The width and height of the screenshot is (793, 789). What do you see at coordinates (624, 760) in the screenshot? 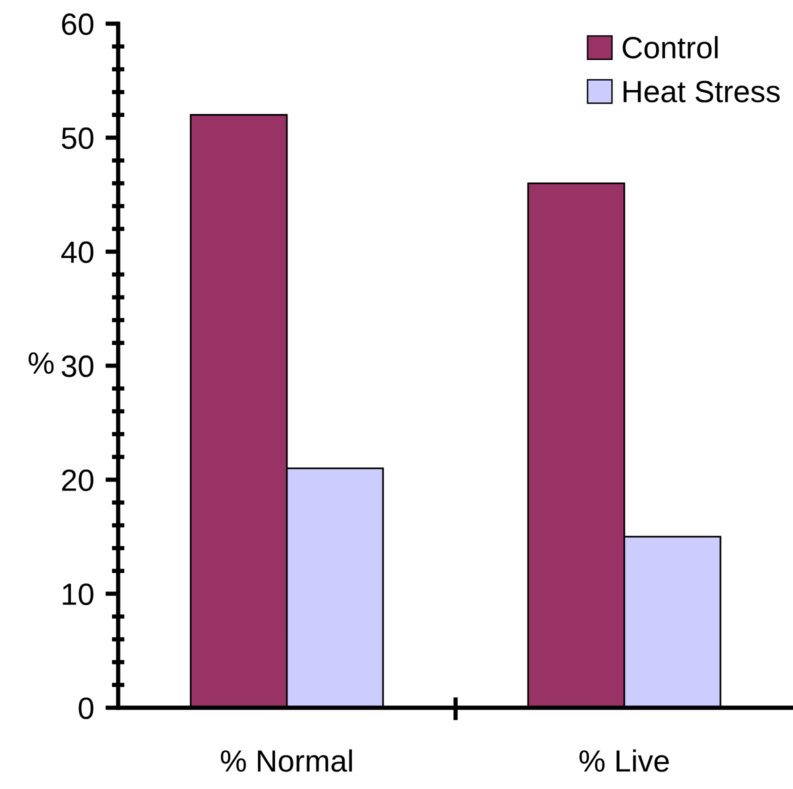
I see `x-tick-label: % Live` at bounding box center [624, 760].